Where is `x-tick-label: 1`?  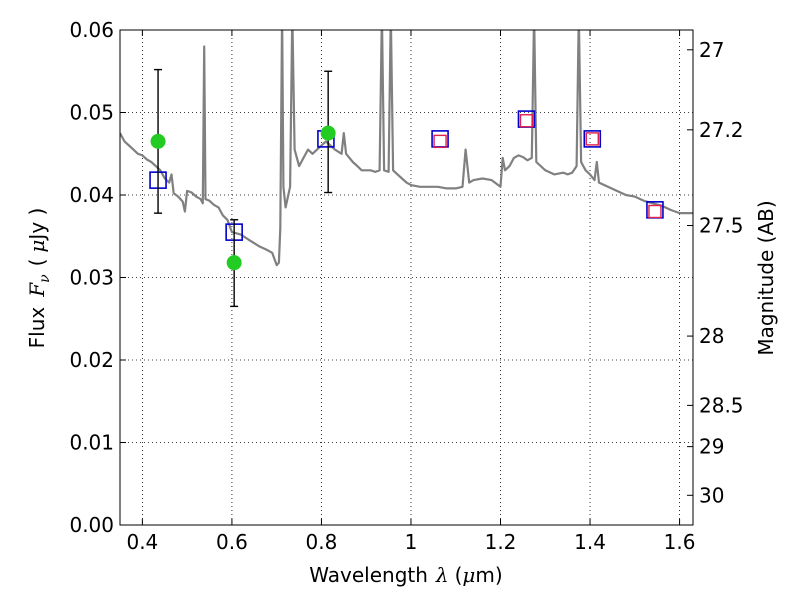
x-tick-label: 1 is located at coordinates (411, 542).